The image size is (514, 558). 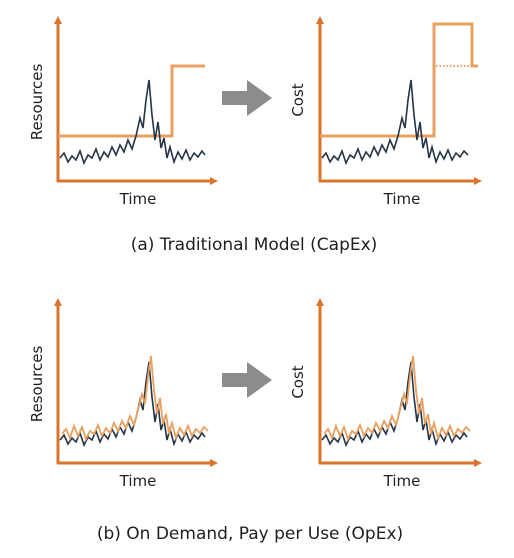 I want to click on caption-opex: (b) On Demand, Pay per Use (OpEx), so click(x=250, y=534).